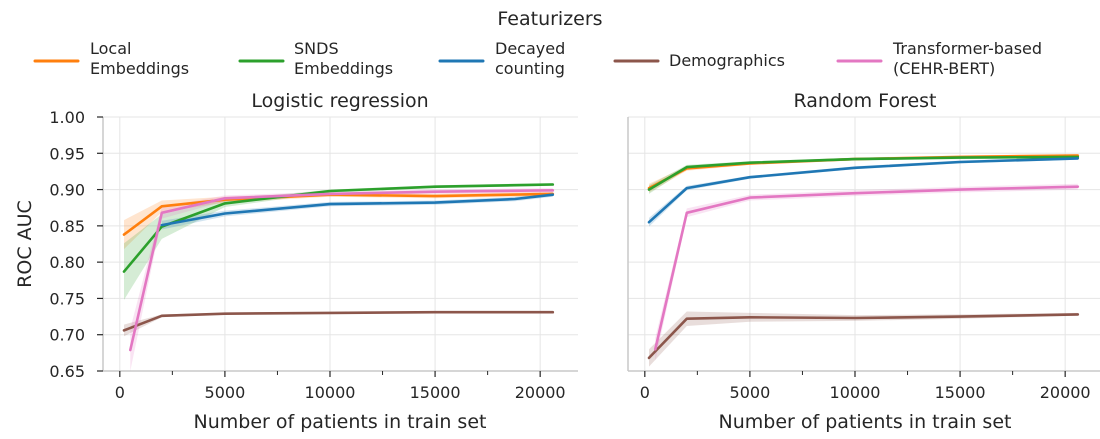 This screenshot has width=1100, height=439. What do you see at coordinates (25, 244) in the screenshot?
I see `y-axis-label: ROC AUC` at bounding box center [25, 244].